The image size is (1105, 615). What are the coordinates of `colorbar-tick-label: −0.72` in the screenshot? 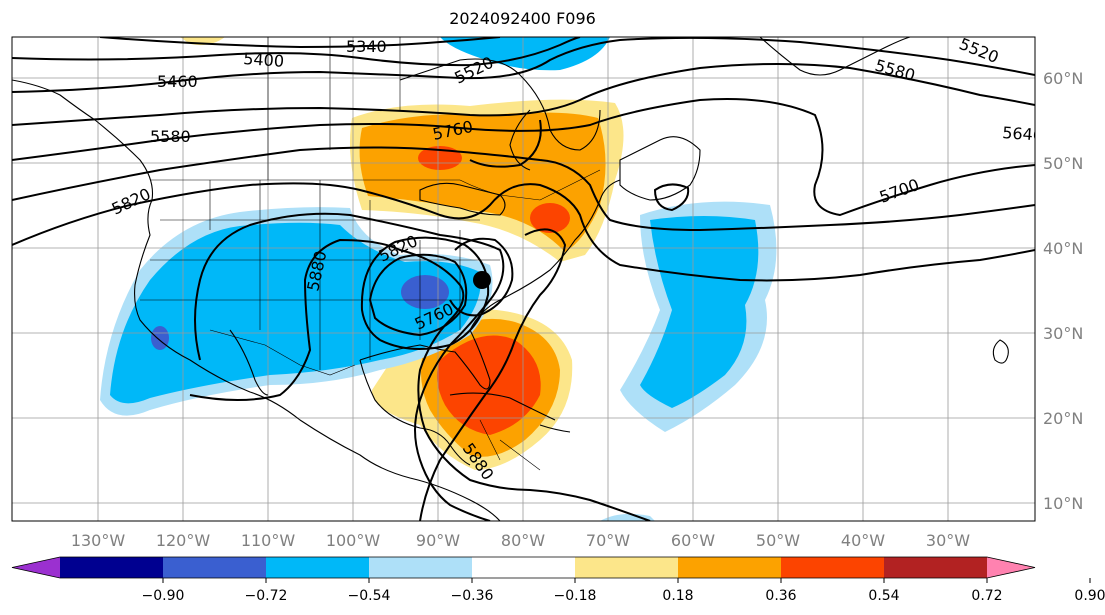 It's located at (266, 596).